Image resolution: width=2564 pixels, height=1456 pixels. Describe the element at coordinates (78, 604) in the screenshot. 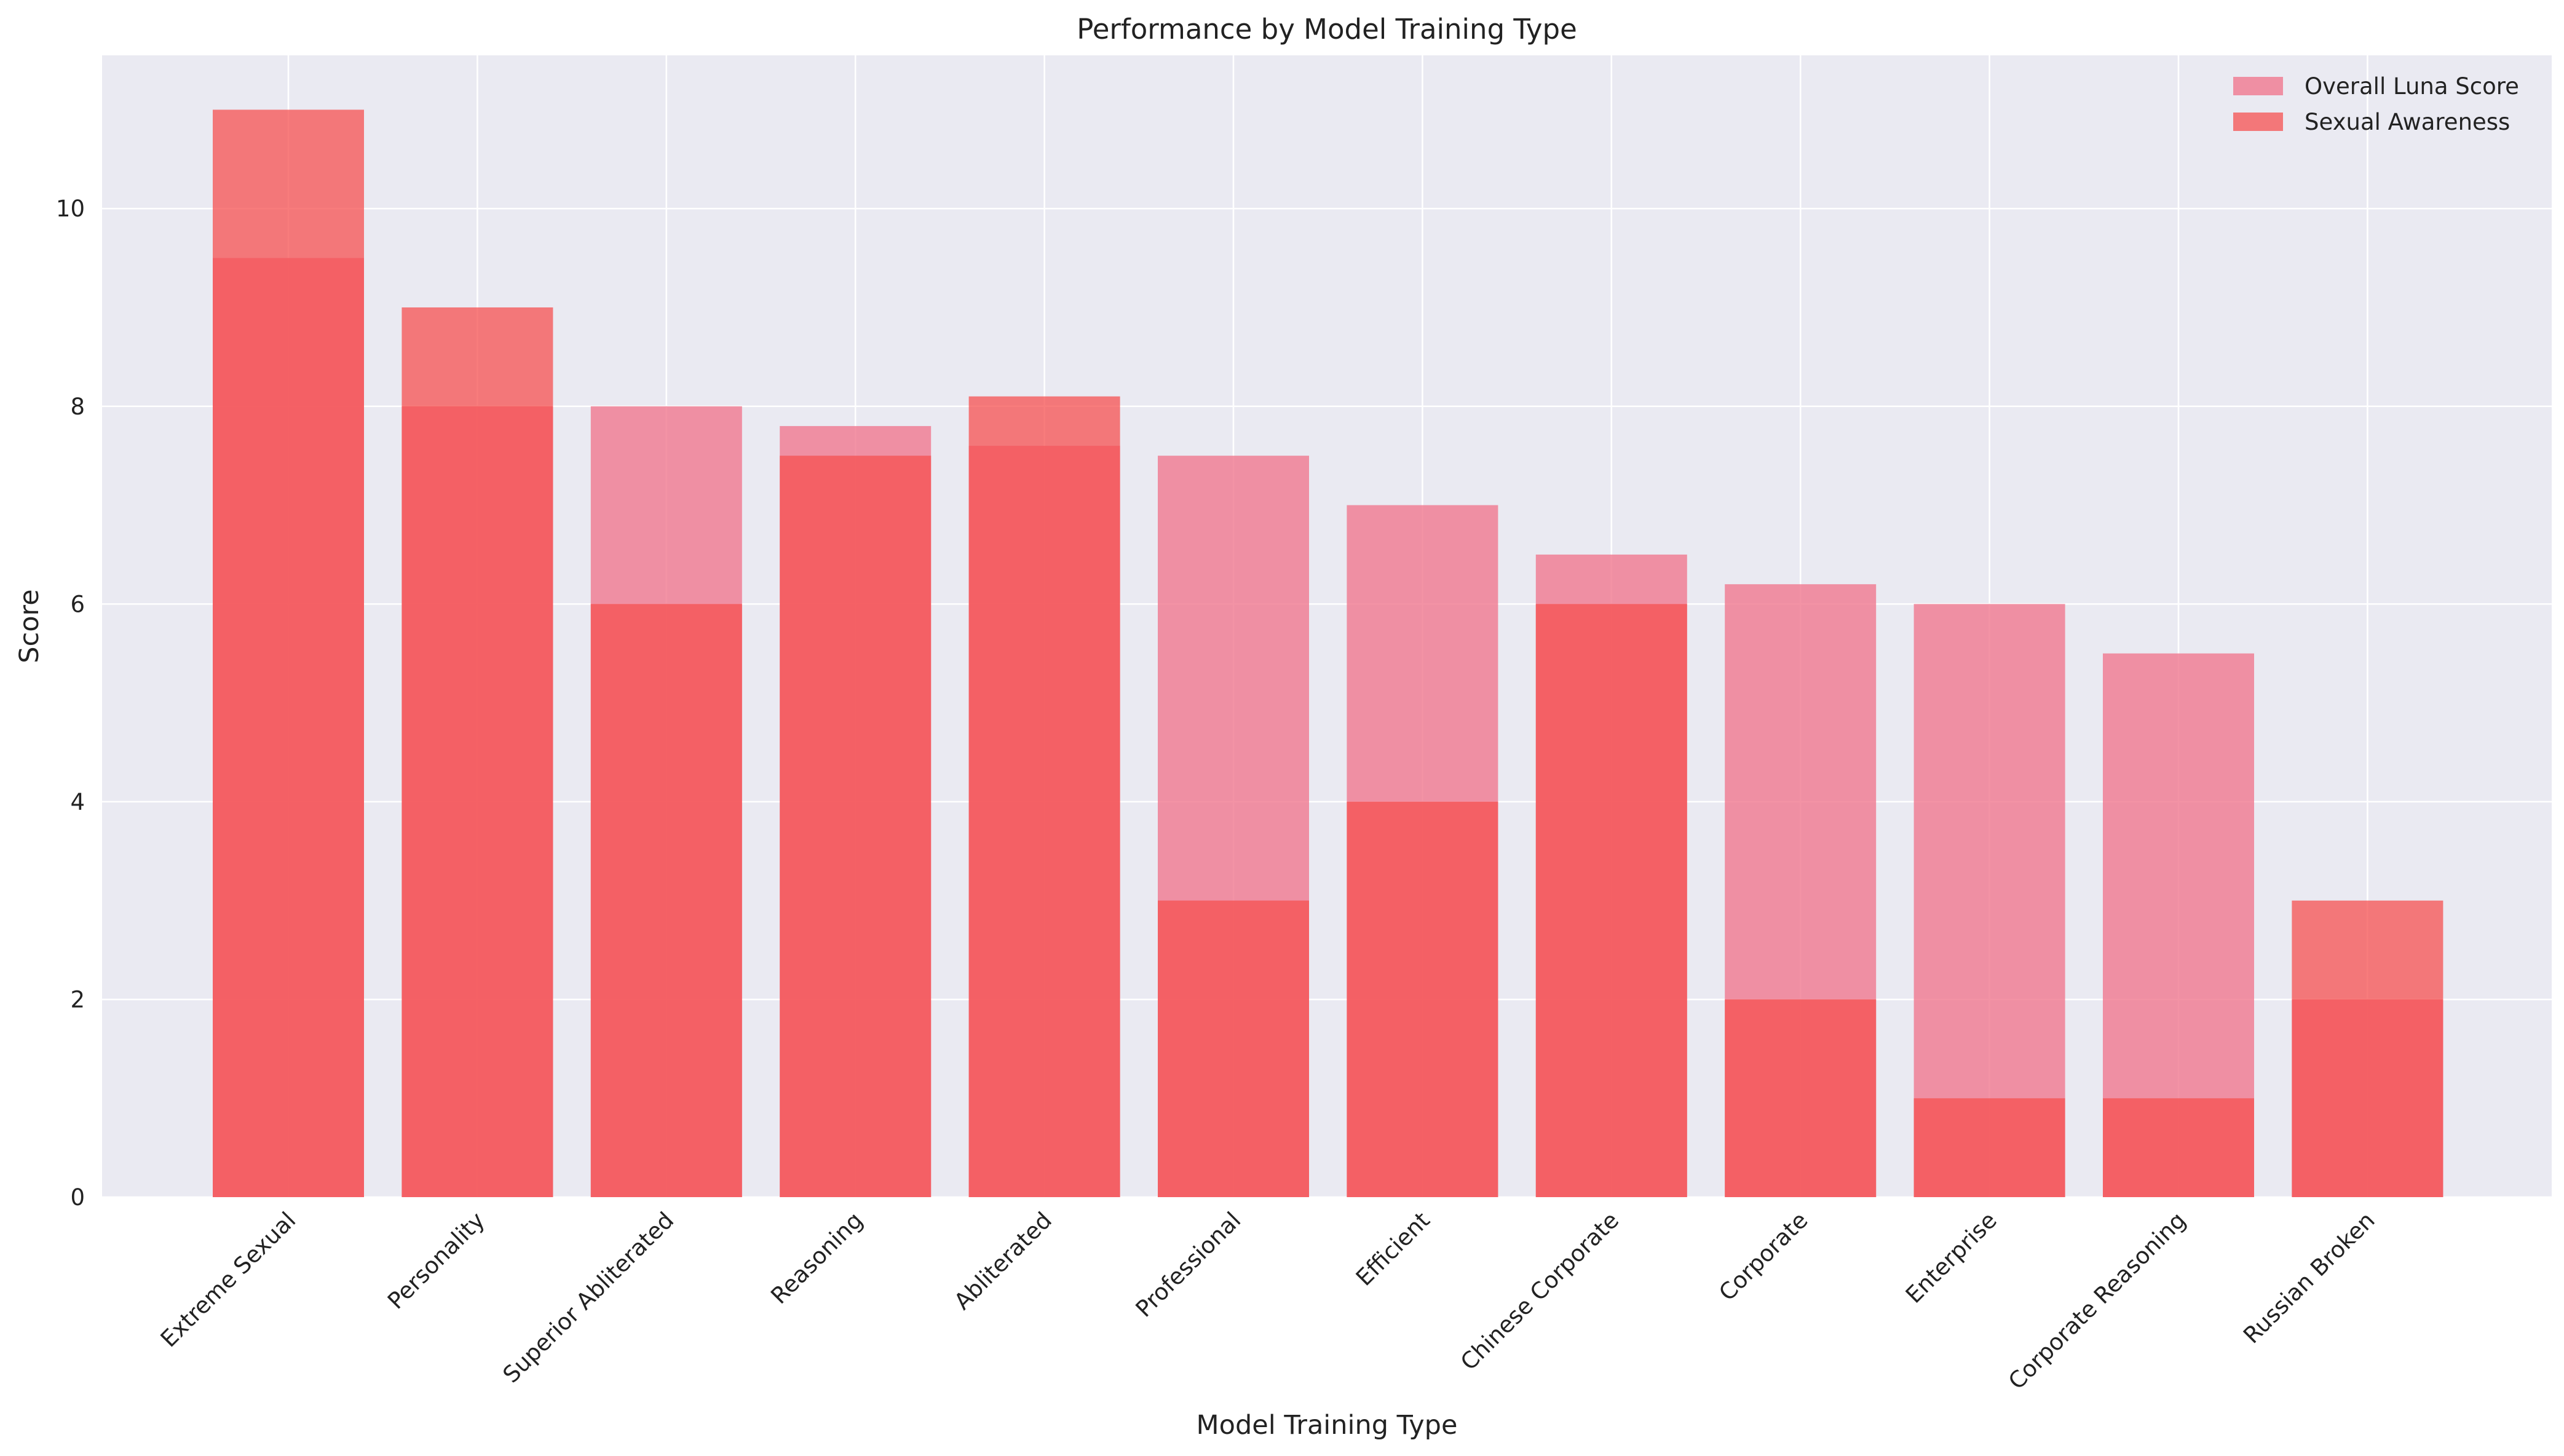

I see `y-tick-label: 6` at that location.